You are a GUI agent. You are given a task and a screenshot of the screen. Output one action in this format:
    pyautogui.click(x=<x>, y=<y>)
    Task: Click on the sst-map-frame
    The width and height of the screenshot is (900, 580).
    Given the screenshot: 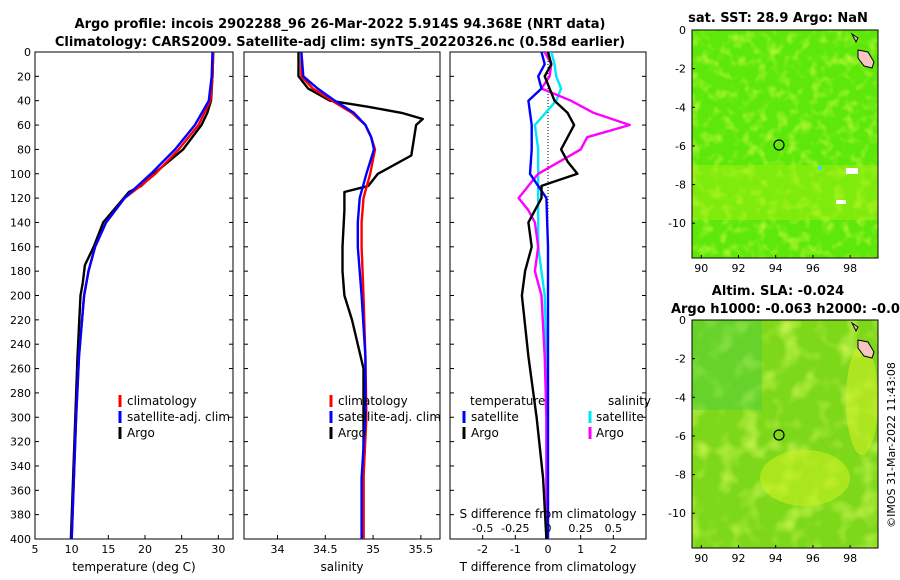 What is the action you would take?
    pyautogui.click(x=785, y=144)
    